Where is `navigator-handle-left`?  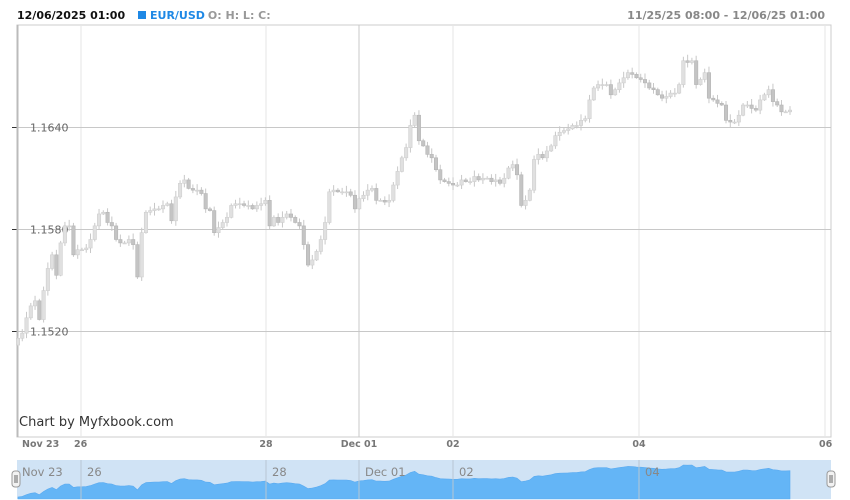 navigator-handle-left is located at coordinates (16, 479).